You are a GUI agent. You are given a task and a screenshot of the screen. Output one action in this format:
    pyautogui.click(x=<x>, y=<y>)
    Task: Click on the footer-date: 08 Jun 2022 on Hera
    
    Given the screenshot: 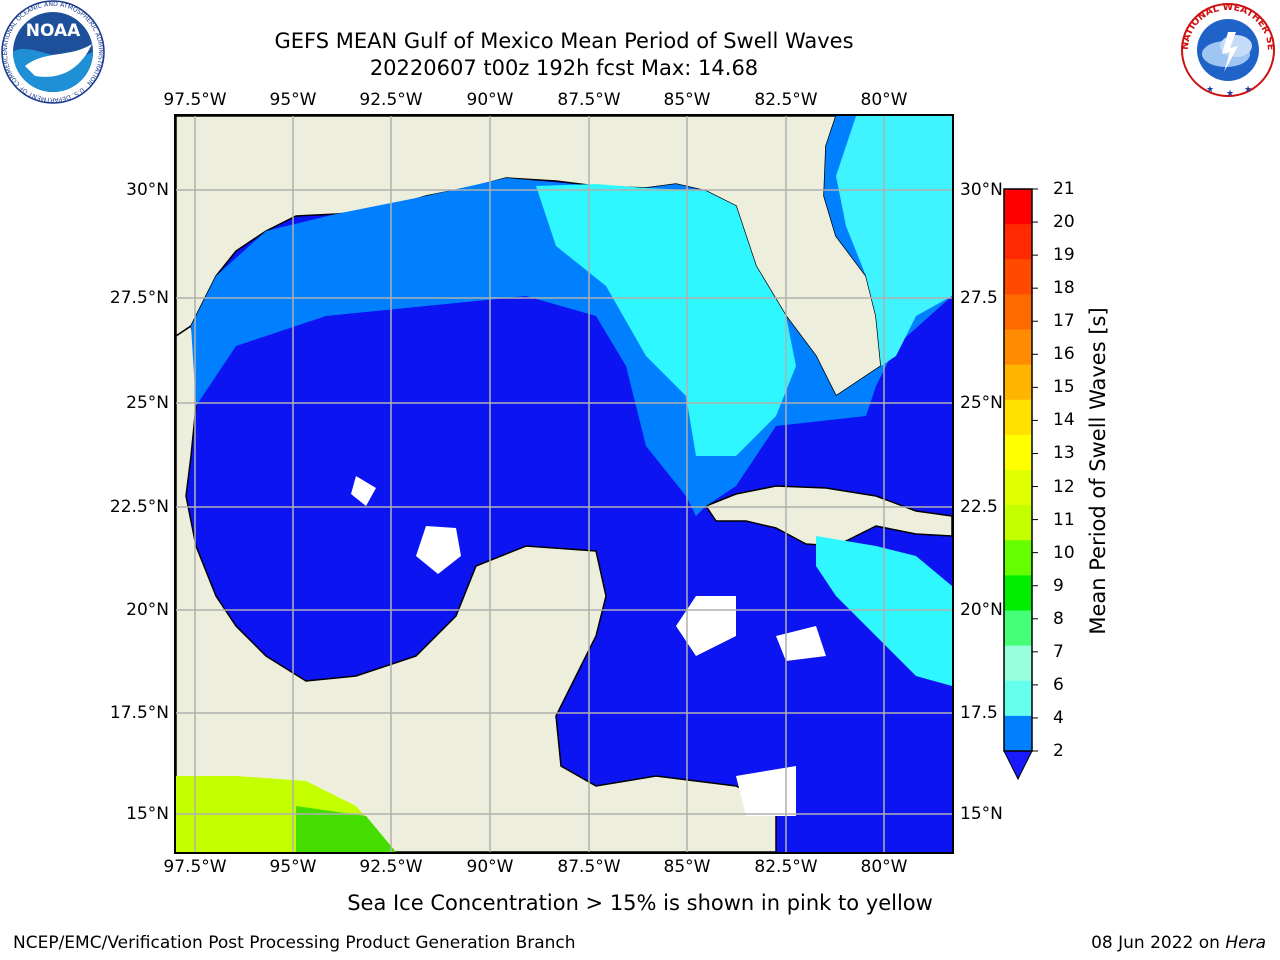 What is the action you would take?
    pyautogui.click(x=1178, y=943)
    